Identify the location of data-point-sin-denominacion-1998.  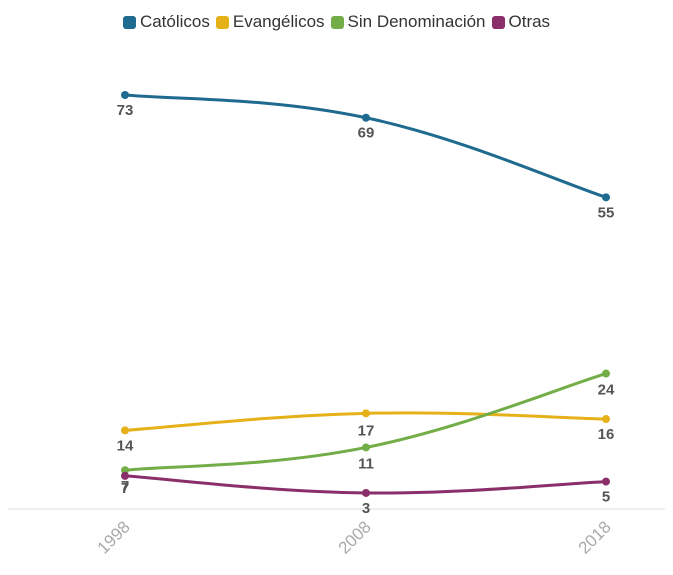
(125, 470).